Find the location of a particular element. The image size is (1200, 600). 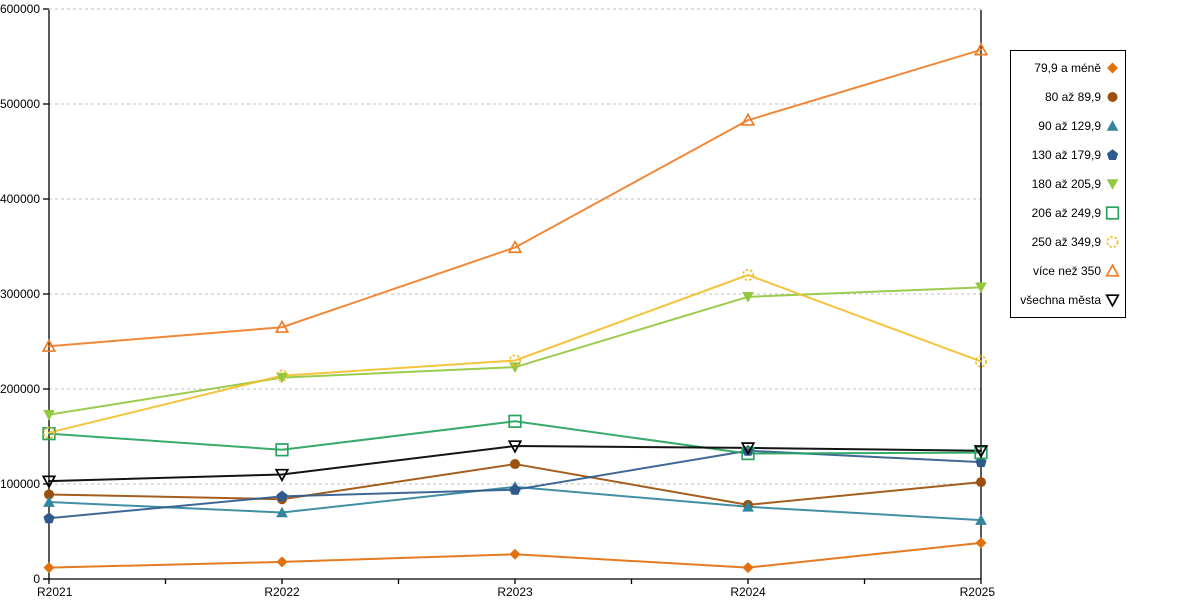

legend-item-label: 250 až 349,9 is located at coordinates (1066, 242).